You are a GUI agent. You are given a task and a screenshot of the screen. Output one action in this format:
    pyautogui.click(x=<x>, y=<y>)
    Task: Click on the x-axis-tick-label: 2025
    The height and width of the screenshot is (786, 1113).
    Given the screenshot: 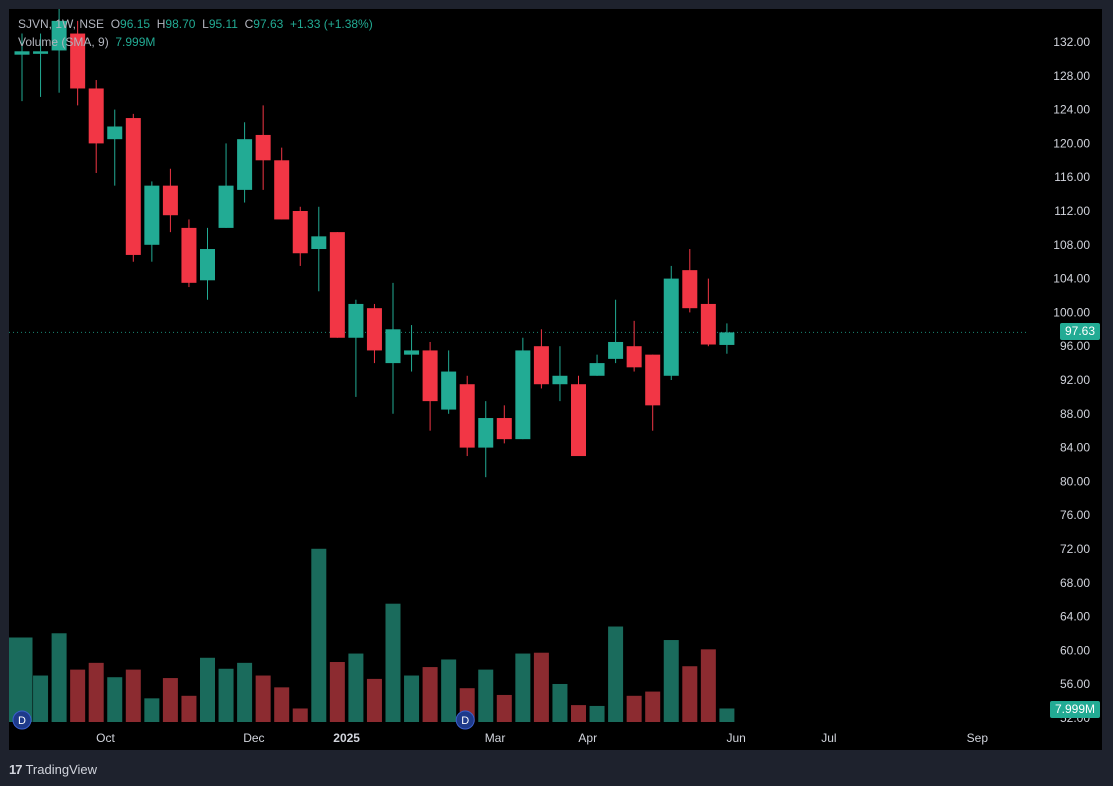 What is the action you would take?
    pyautogui.click(x=346, y=738)
    